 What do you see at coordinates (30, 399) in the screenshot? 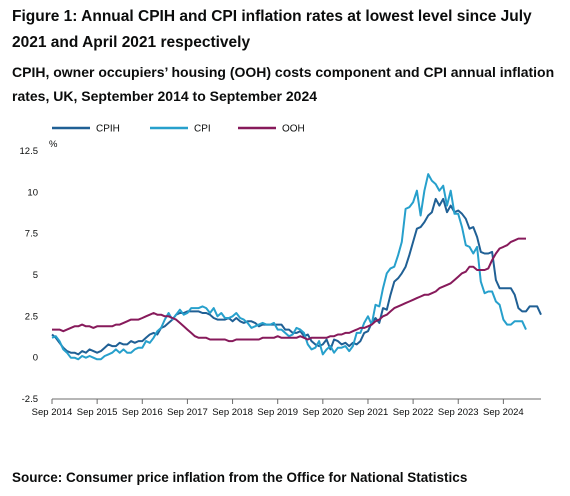
I see `y-tick-label: -2.5` at bounding box center [30, 399].